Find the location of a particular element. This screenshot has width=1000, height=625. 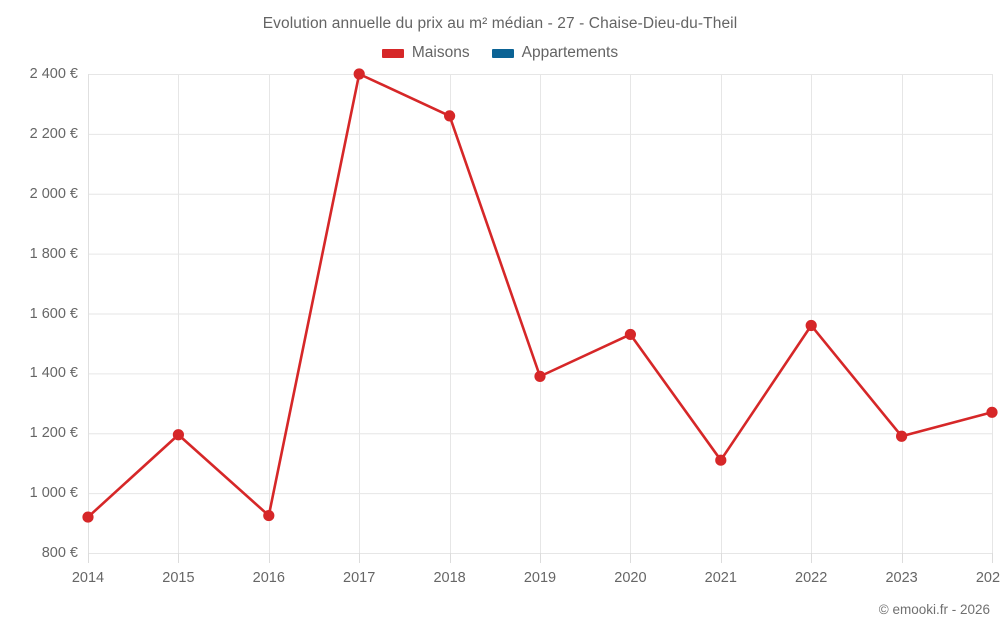

x-axis-tick-label: 2017 is located at coordinates (359, 578).